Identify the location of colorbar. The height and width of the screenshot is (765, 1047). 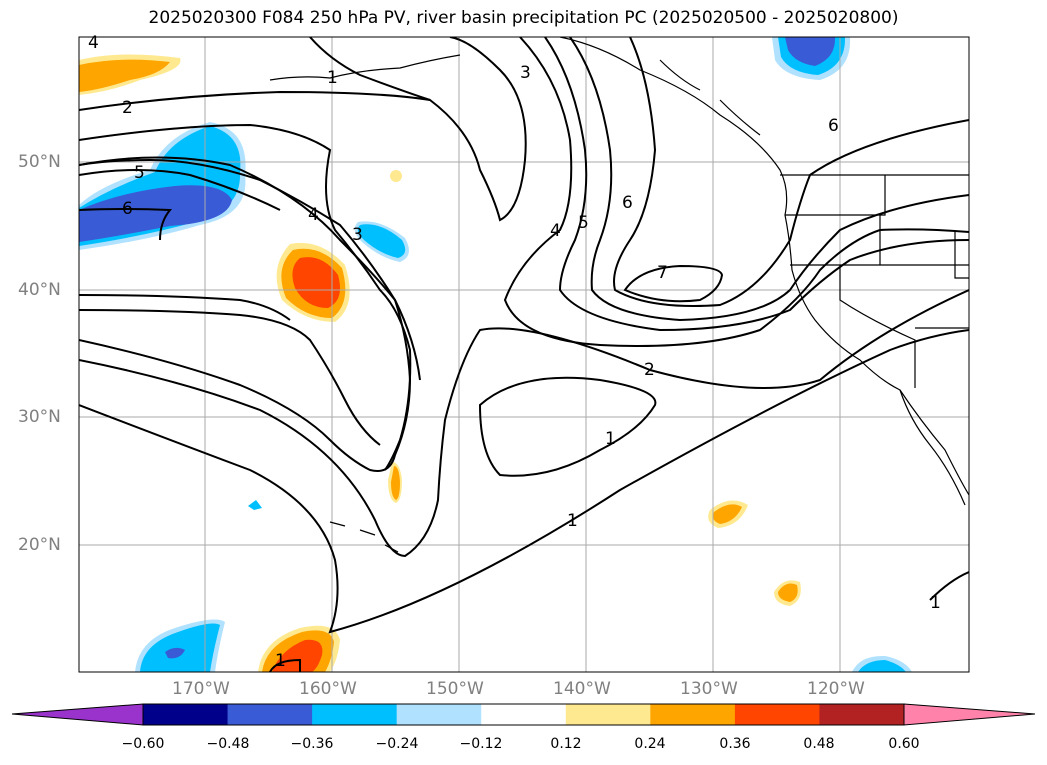
(523, 714).